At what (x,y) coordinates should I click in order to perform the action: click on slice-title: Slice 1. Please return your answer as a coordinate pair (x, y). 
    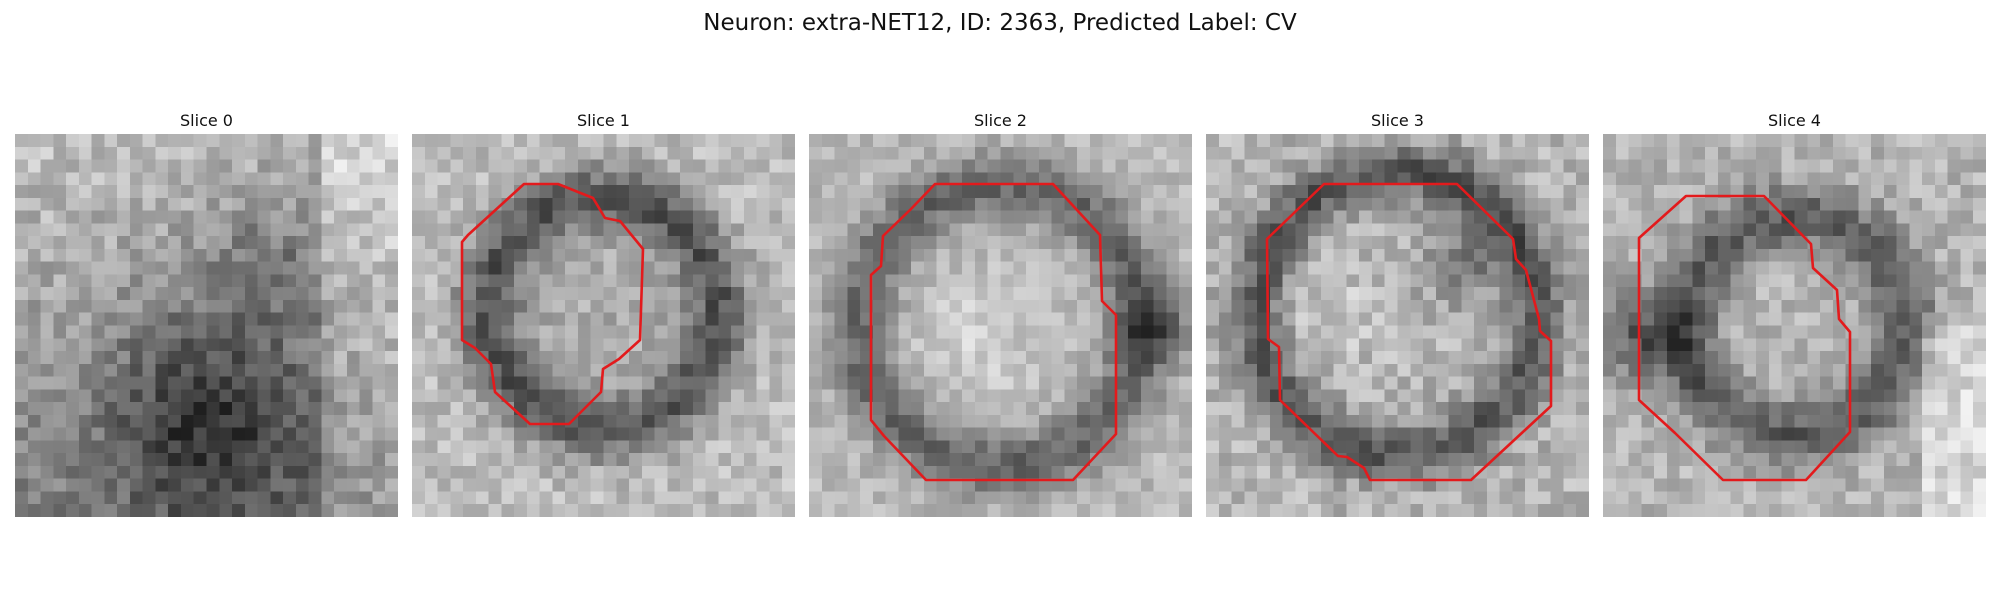
    Looking at the image, I should click on (603, 121).